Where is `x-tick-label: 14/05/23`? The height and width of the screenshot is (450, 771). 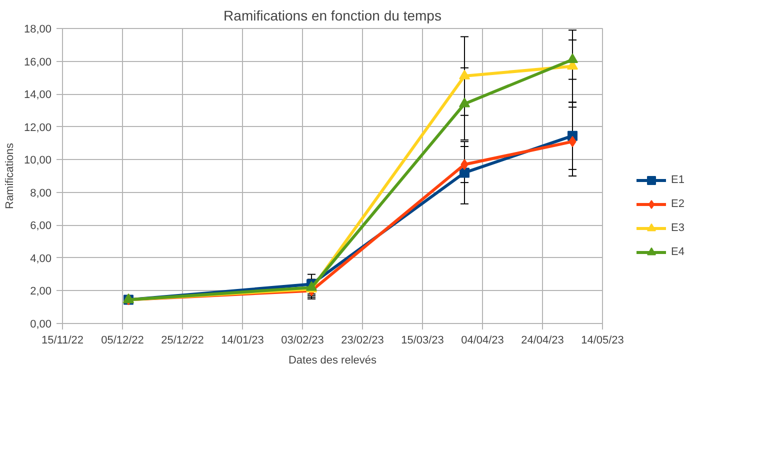
x-tick-label: 14/05/23 is located at coordinates (602, 340).